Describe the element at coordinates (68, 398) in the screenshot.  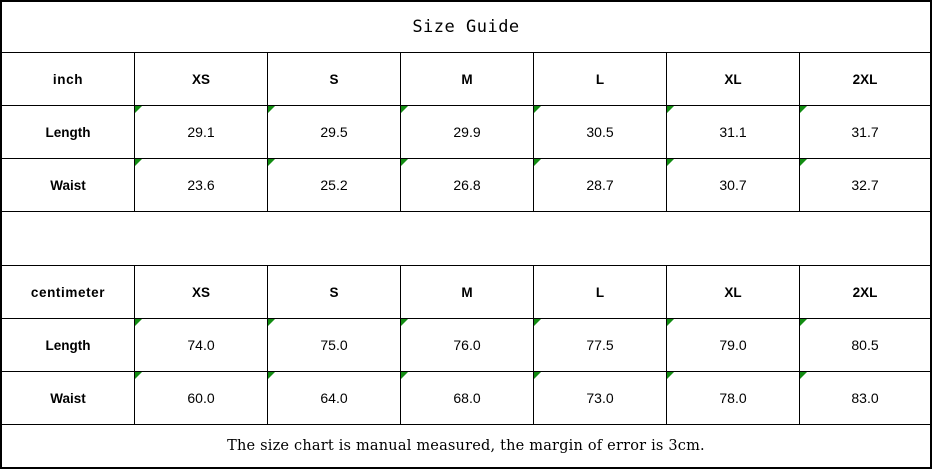
I see `centimeter-waist-label: Waist` at that location.